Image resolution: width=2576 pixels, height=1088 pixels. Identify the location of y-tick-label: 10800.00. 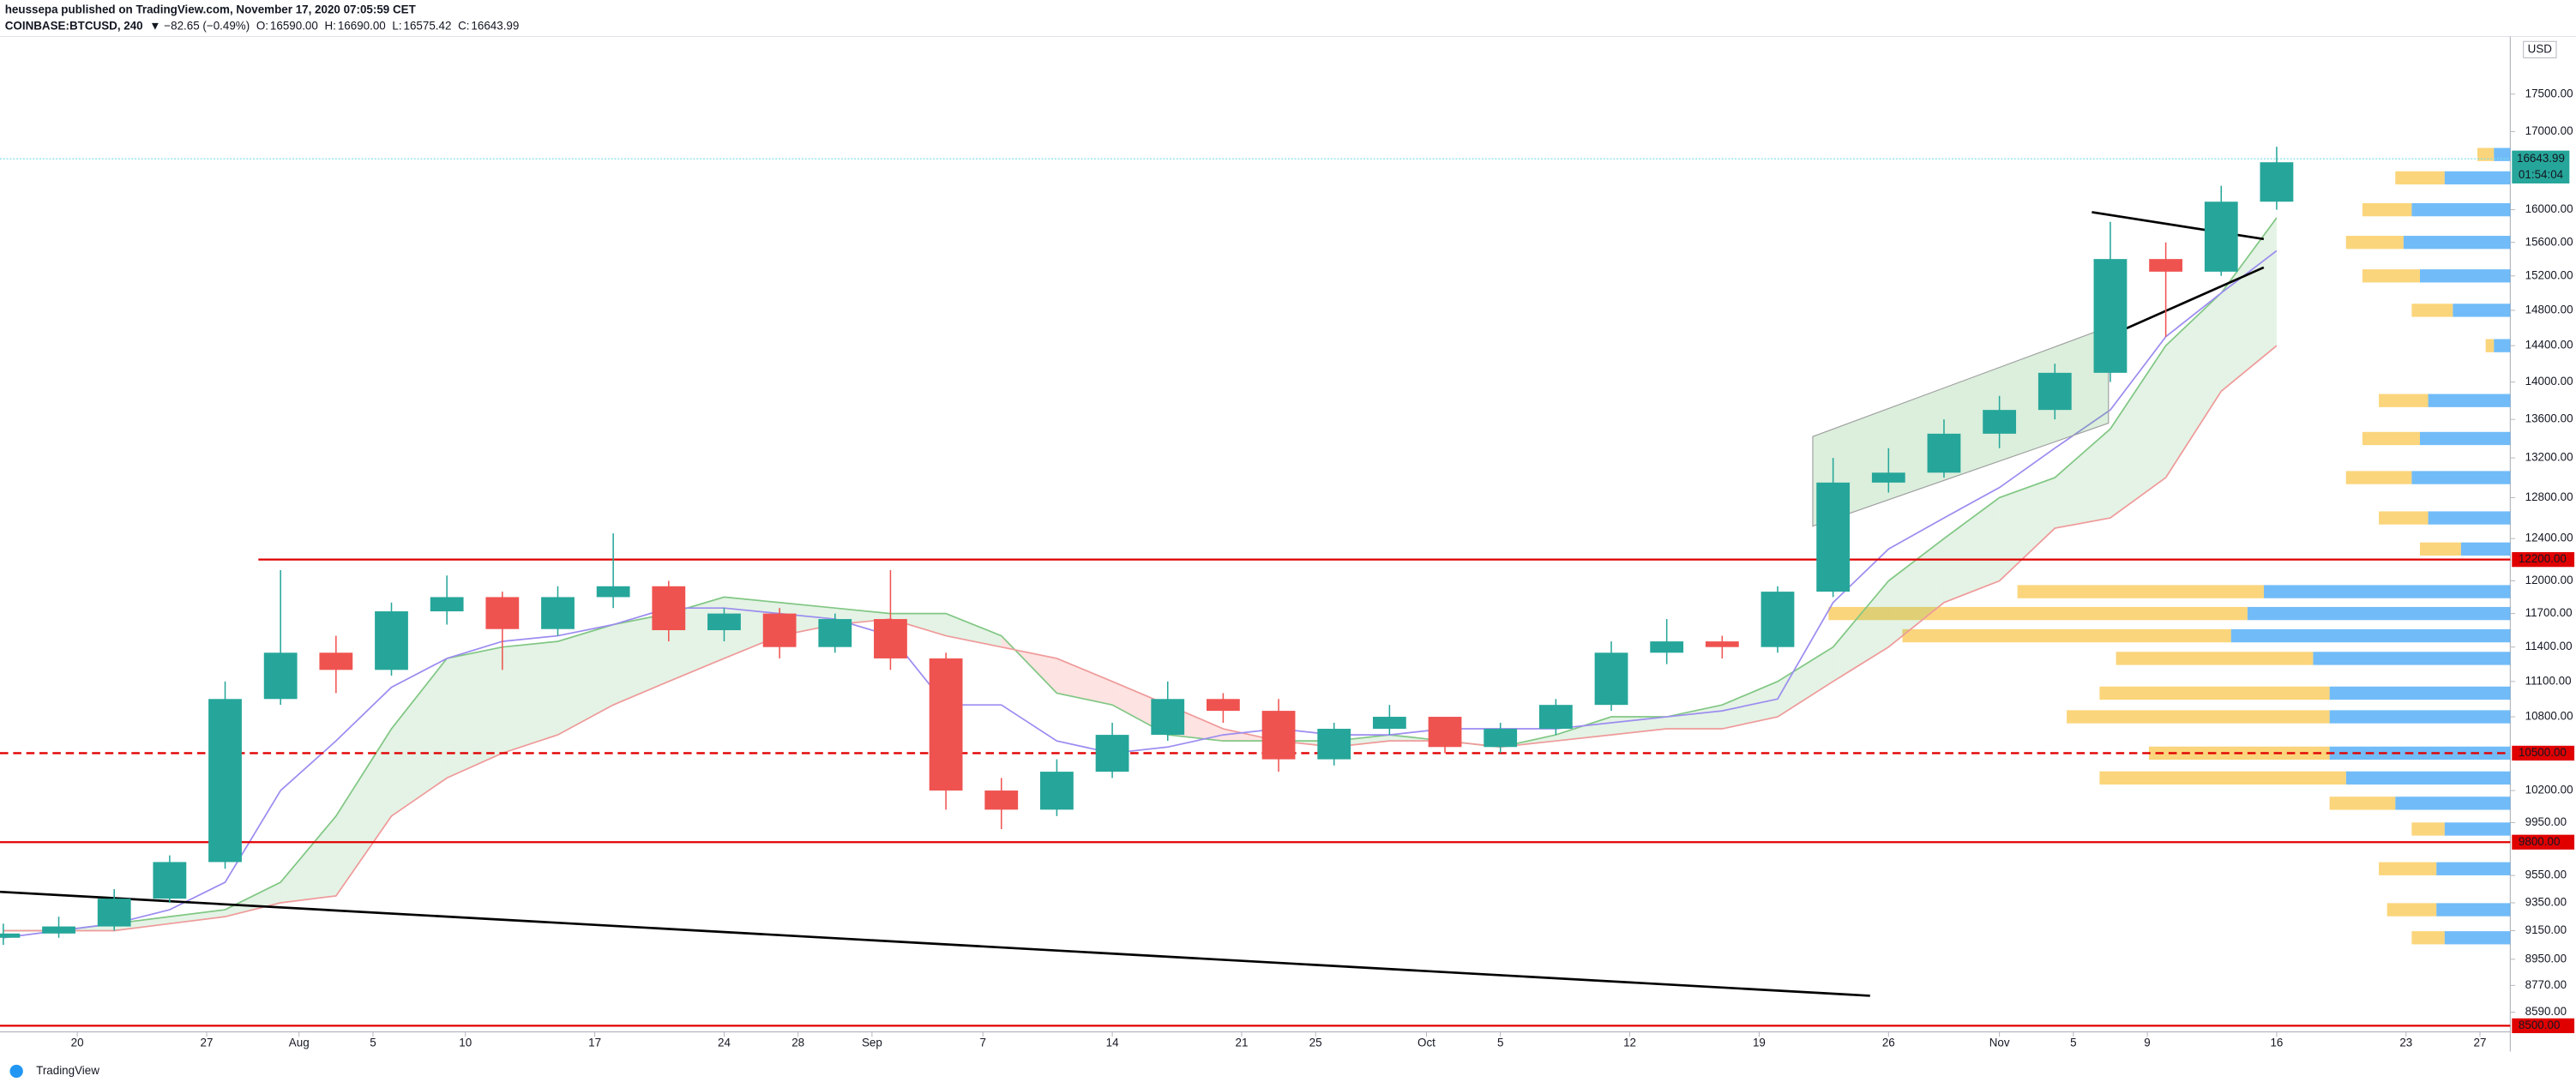
(2549, 716).